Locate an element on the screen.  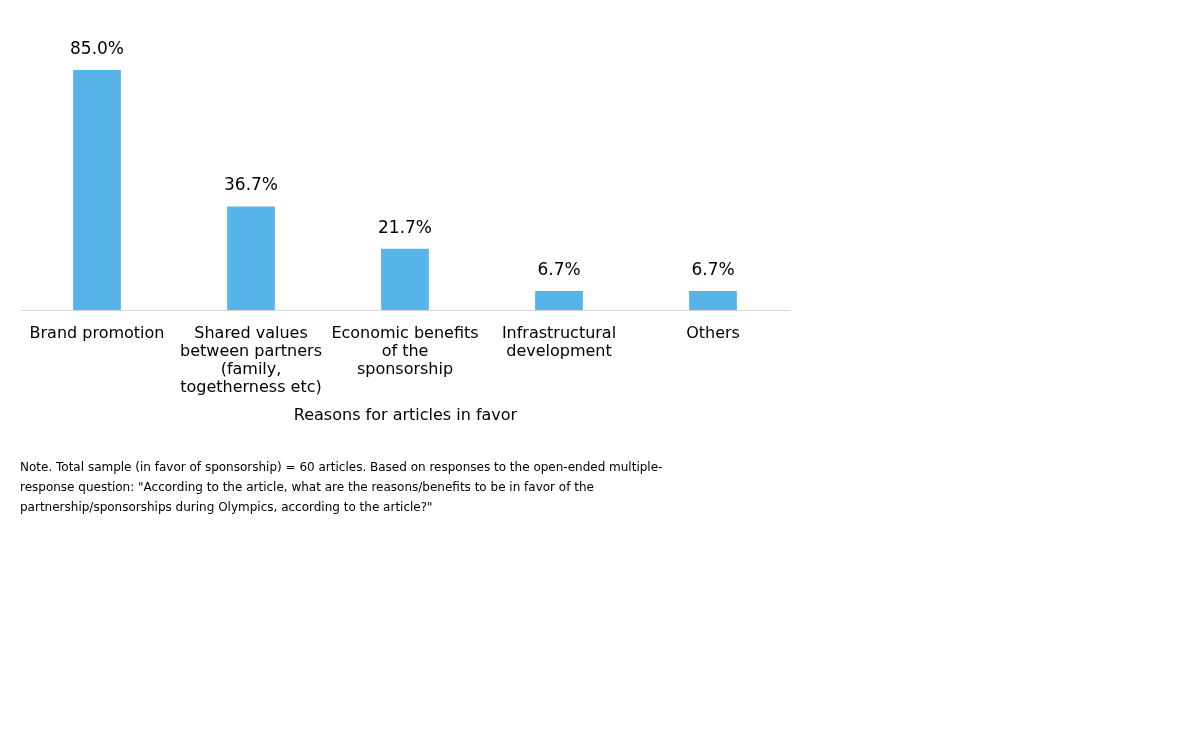
x-axis-title: Reasons for articles in favor is located at coordinates (405, 414).